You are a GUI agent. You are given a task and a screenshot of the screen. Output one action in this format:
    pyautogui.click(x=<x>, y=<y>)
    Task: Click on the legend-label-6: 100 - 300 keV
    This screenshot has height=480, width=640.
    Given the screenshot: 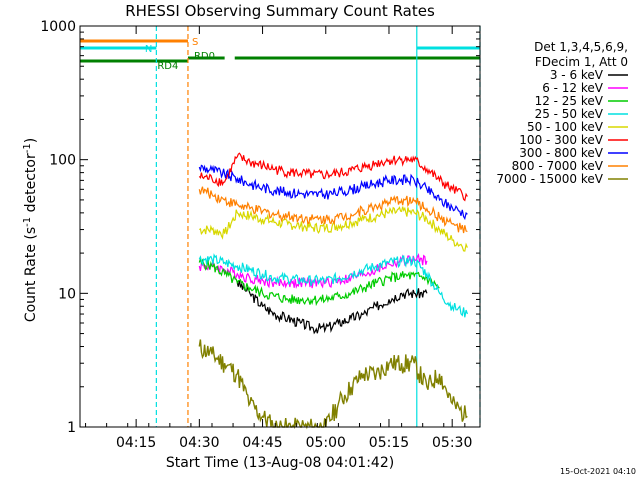 What is the action you would take?
    pyautogui.click(x=561, y=140)
    